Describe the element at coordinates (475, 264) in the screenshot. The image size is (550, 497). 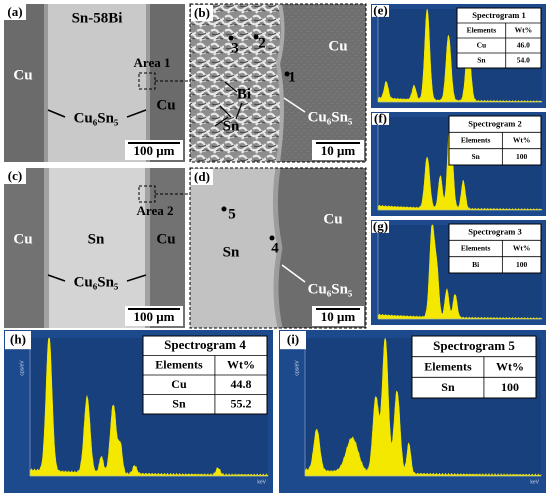
I see `table-cell: Bi` at that location.